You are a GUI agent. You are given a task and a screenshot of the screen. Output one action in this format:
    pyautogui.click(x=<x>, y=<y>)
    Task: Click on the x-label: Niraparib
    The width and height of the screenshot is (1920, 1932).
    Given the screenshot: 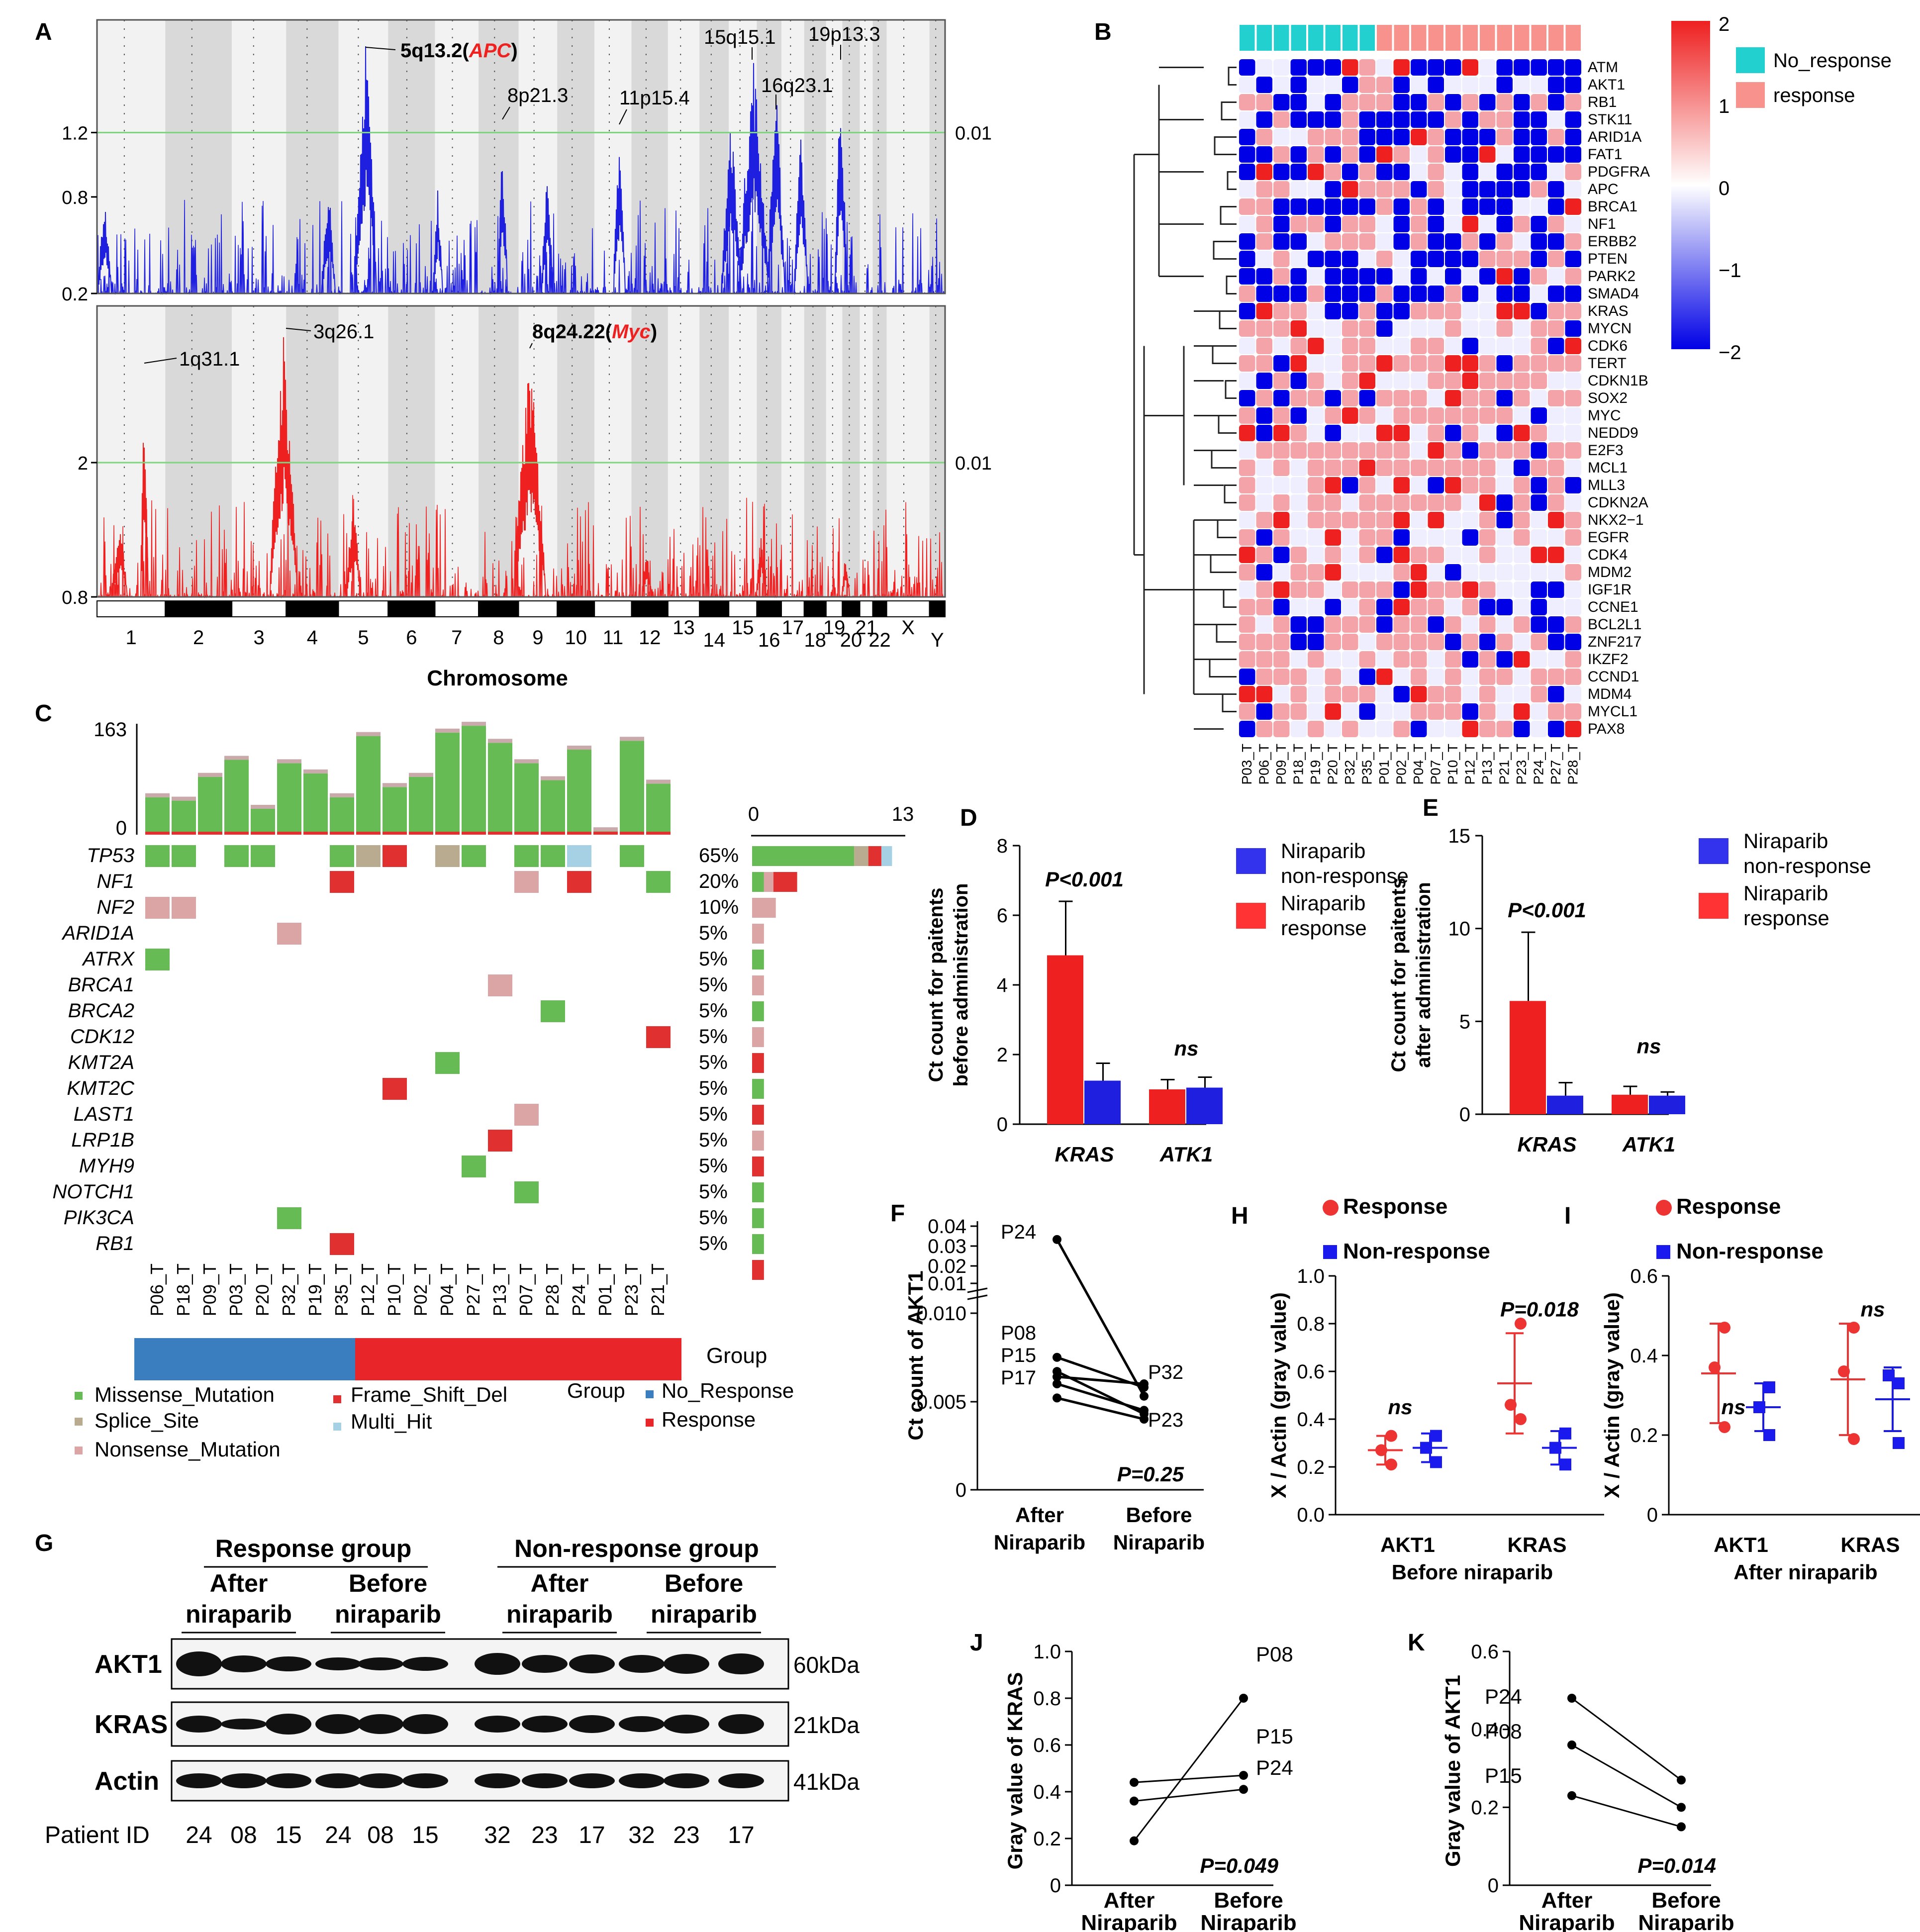 What is the action you would take?
    pyautogui.click(x=1248, y=1921)
    